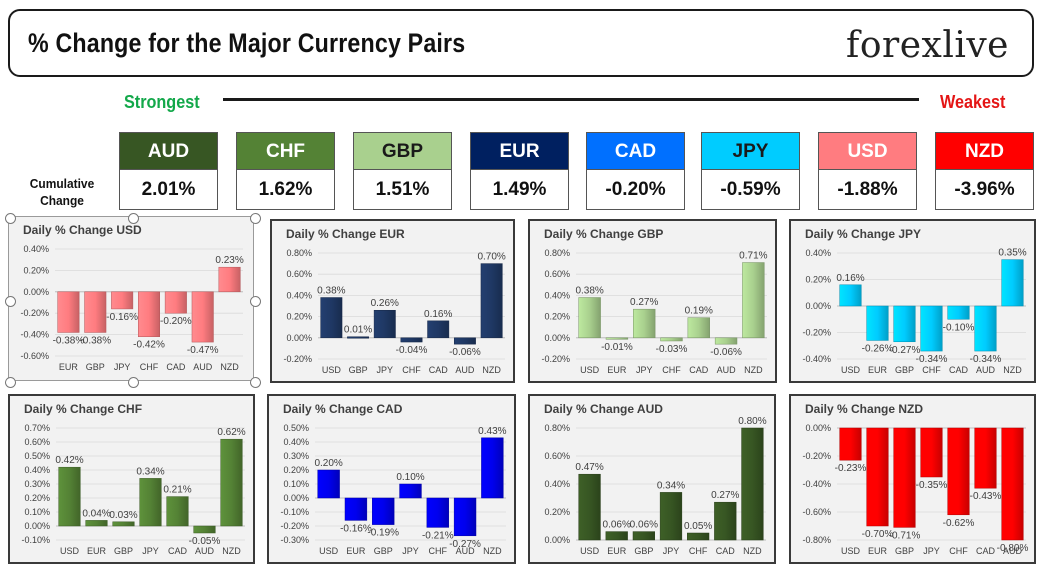 Image resolution: width=1051 pixels, height=576 pixels. I want to click on bar-gbp, so click(123, 524).